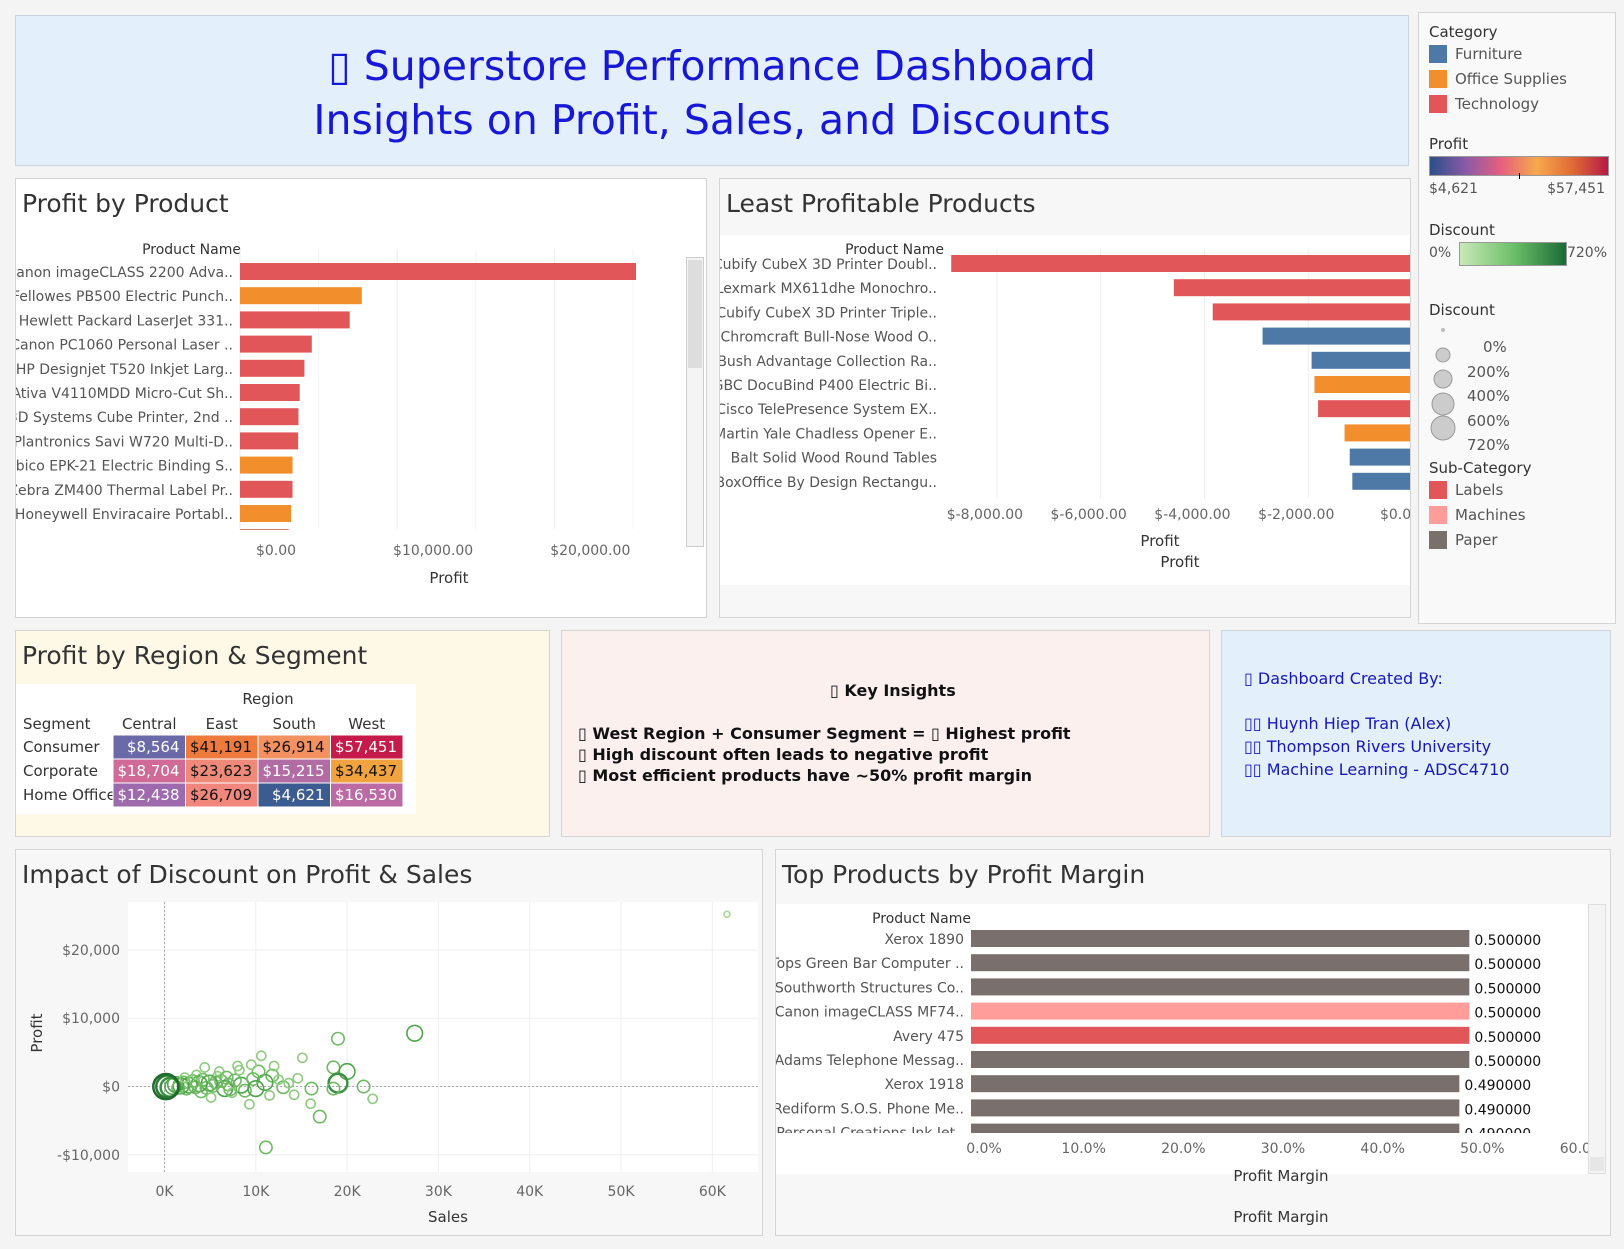 The width and height of the screenshot is (1624, 1249). I want to click on profit-ramp-min: $4,621, so click(1453, 189).